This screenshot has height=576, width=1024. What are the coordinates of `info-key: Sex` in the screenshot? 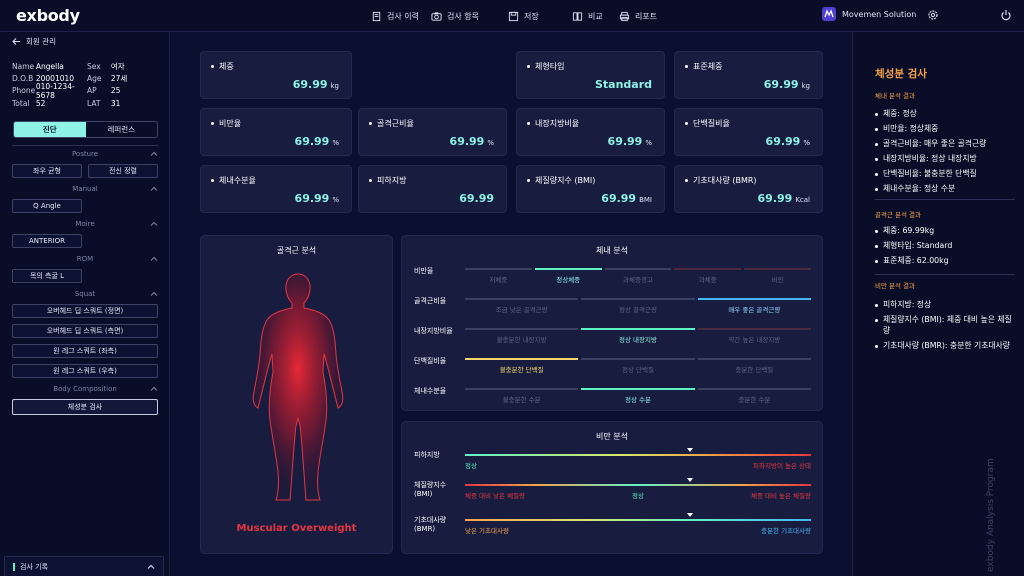 It's located at (94, 66).